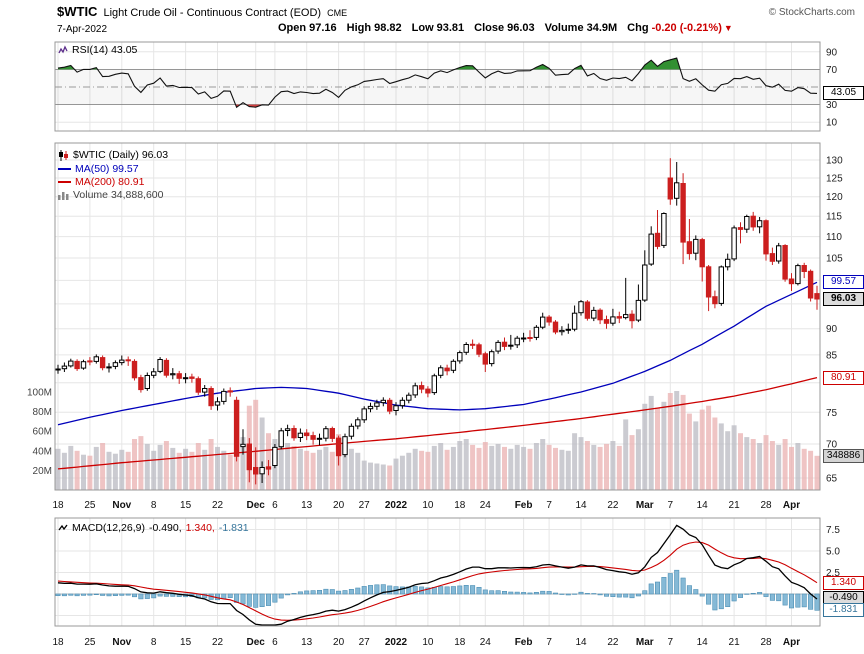 This screenshot has width=864, height=654. Describe the element at coordinates (90, 642) in the screenshot. I see `svg-text: 25` at that location.